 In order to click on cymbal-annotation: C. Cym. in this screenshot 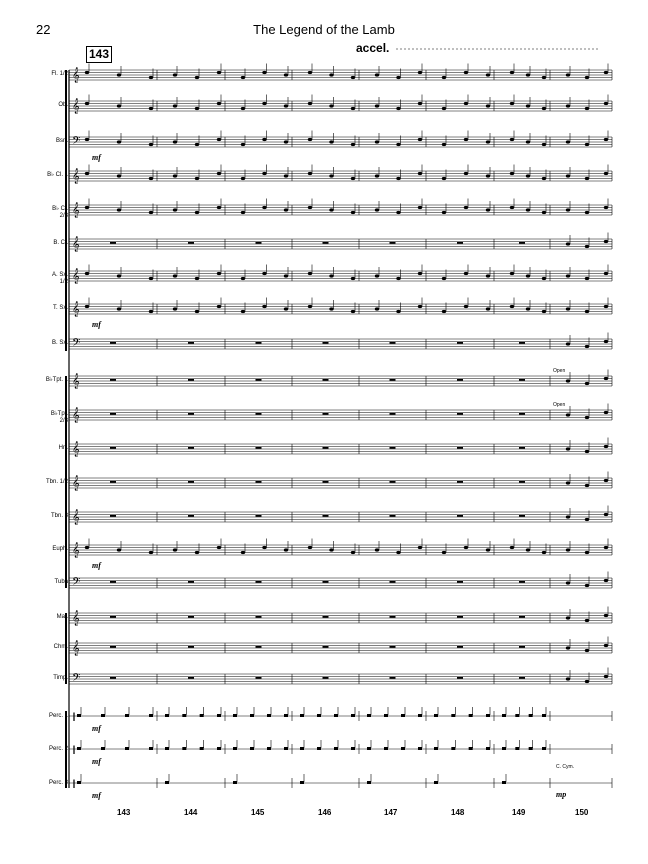, I will do `click(565, 767)`.